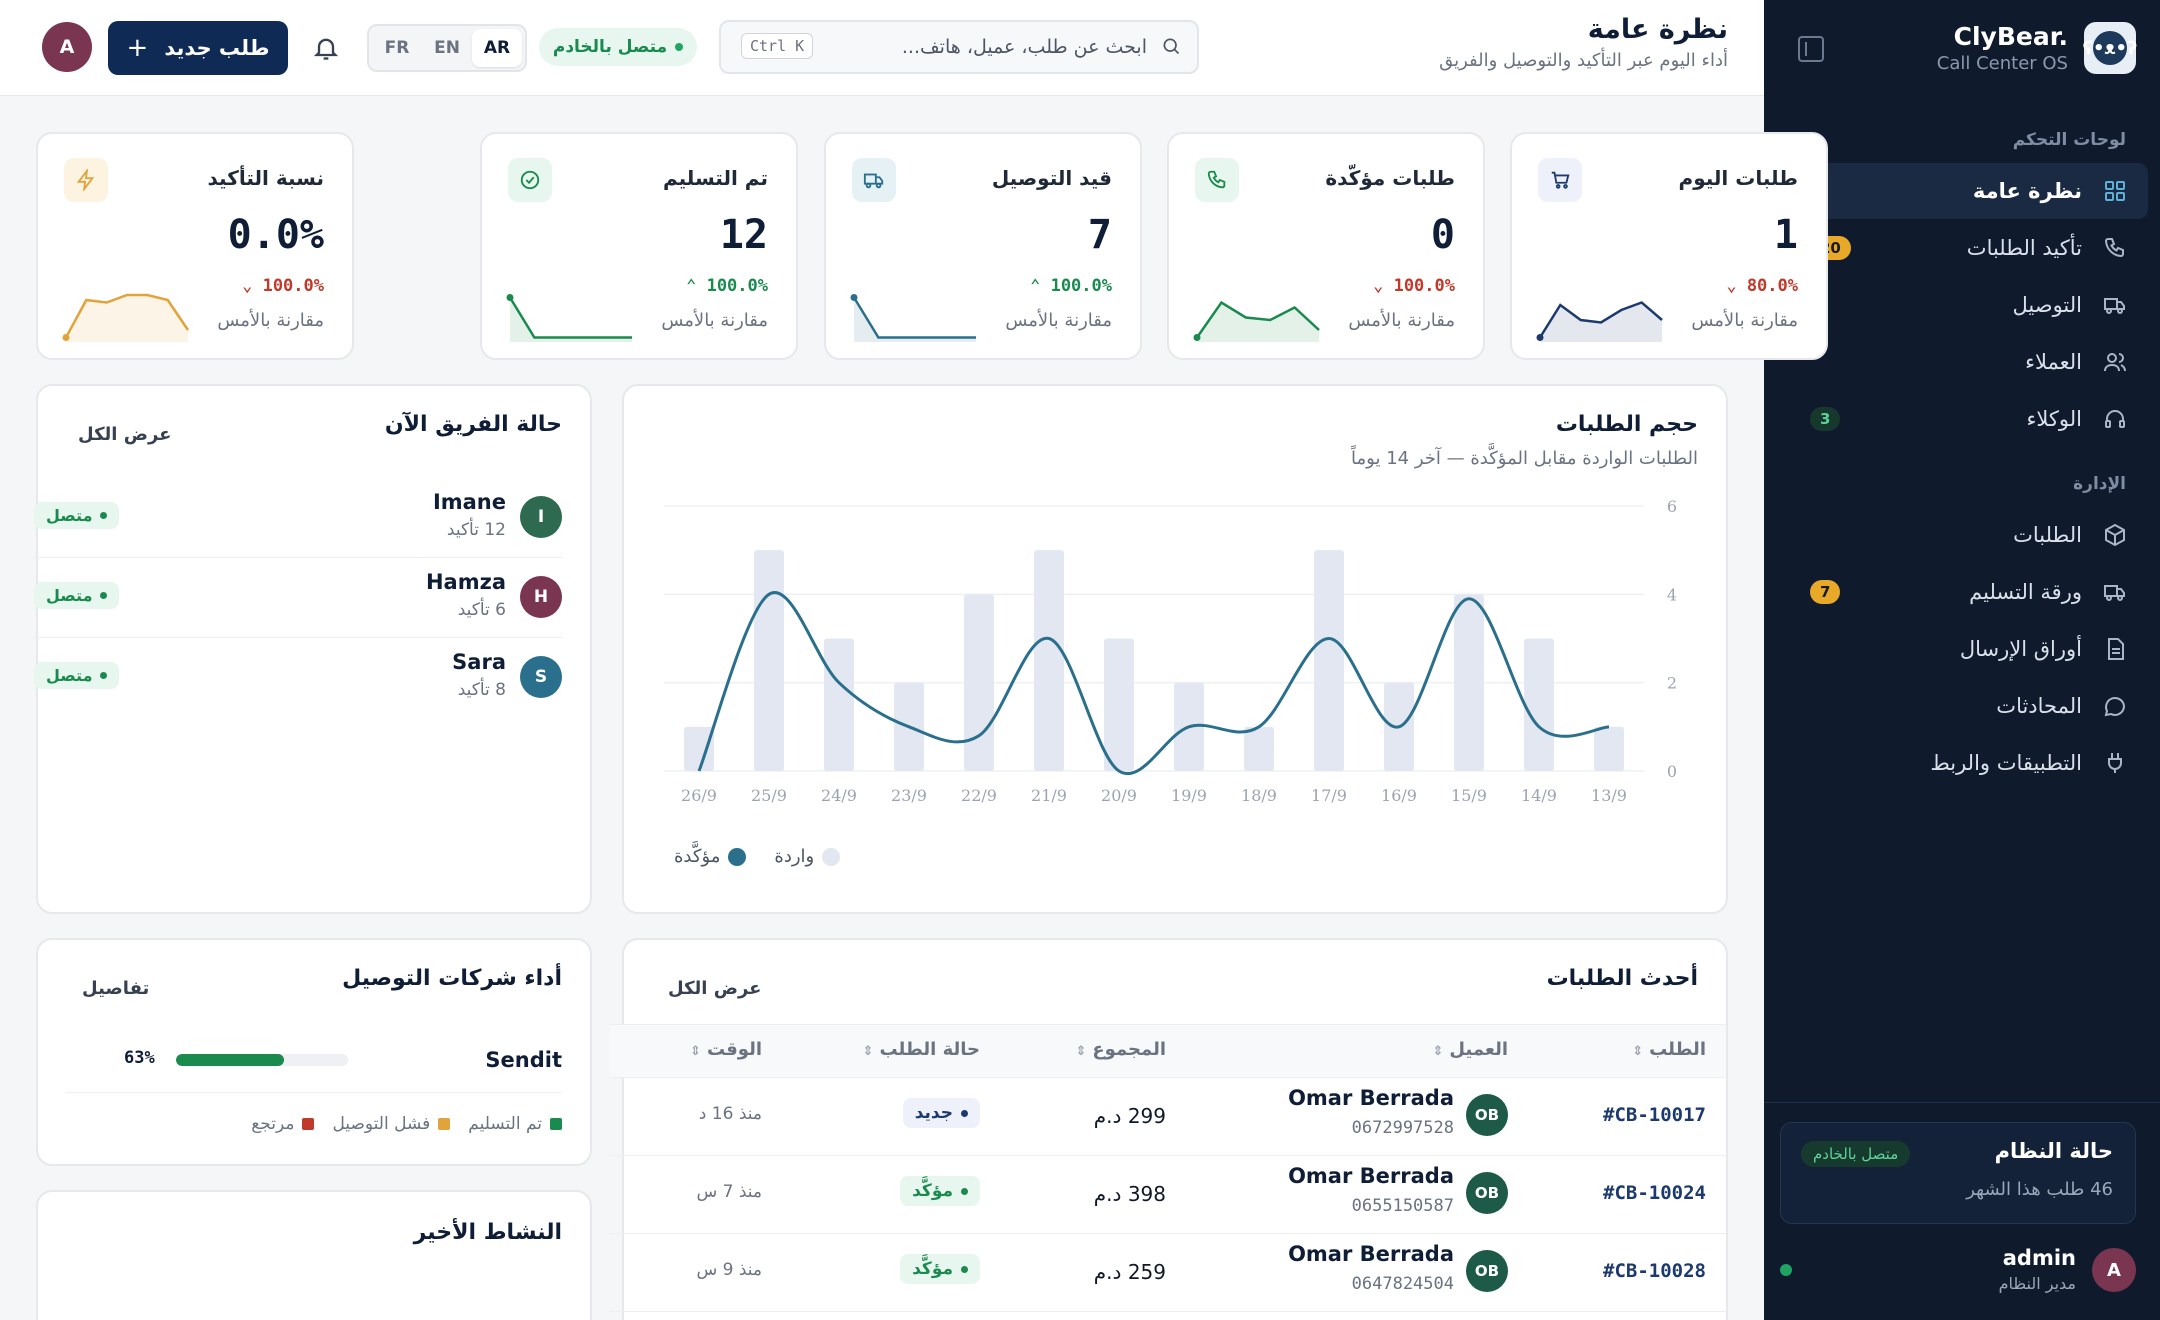 The image size is (2160, 1320). What do you see at coordinates (1540, 337) in the screenshot?
I see `sparkline-point` at bounding box center [1540, 337].